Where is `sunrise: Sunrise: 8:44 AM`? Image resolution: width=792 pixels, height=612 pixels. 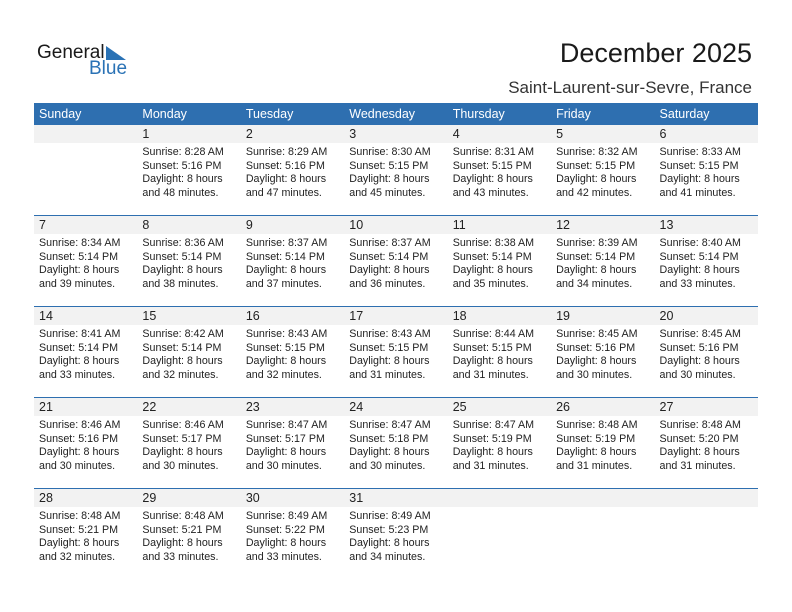 sunrise: Sunrise: 8:44 AM is located at coordinates (493, 334).